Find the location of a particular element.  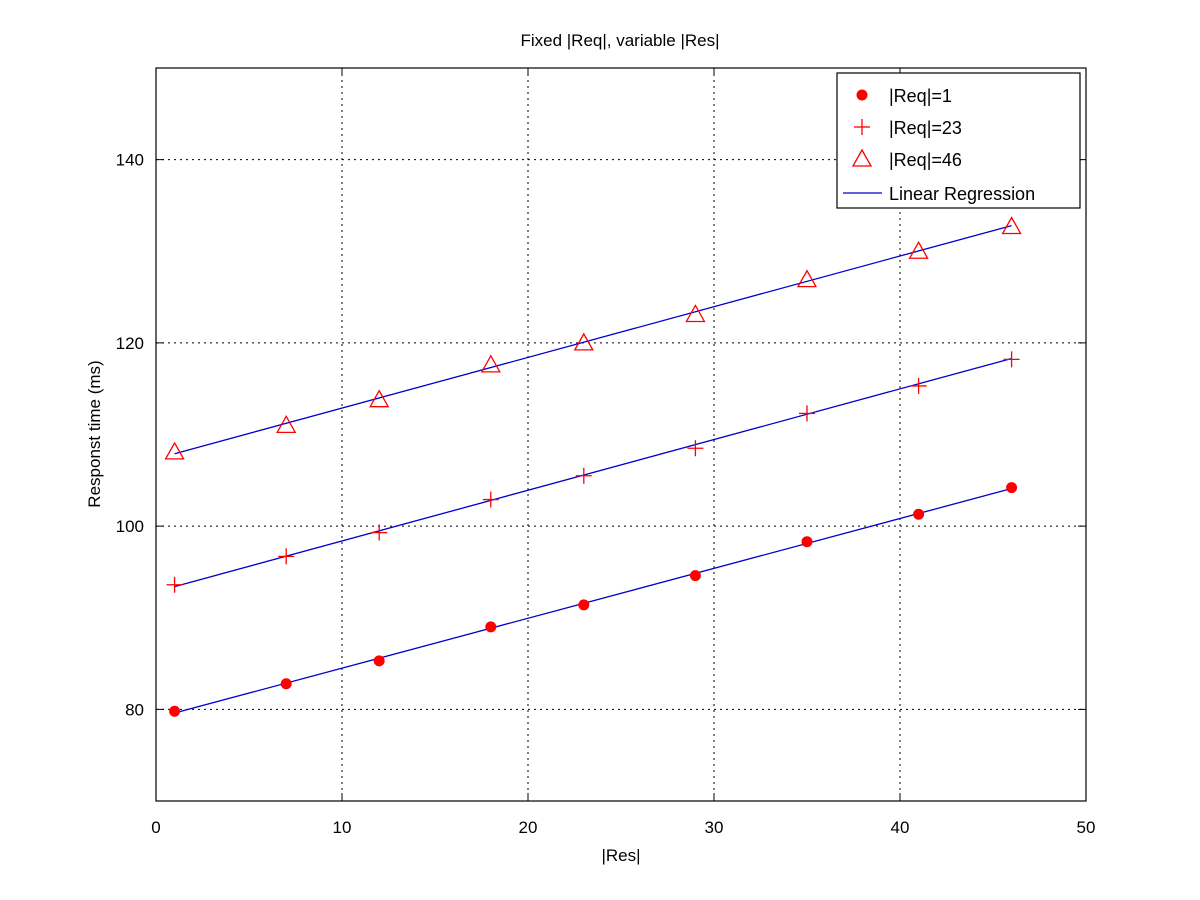

x-tick-label: 40 is located at coordinates (900, 827).